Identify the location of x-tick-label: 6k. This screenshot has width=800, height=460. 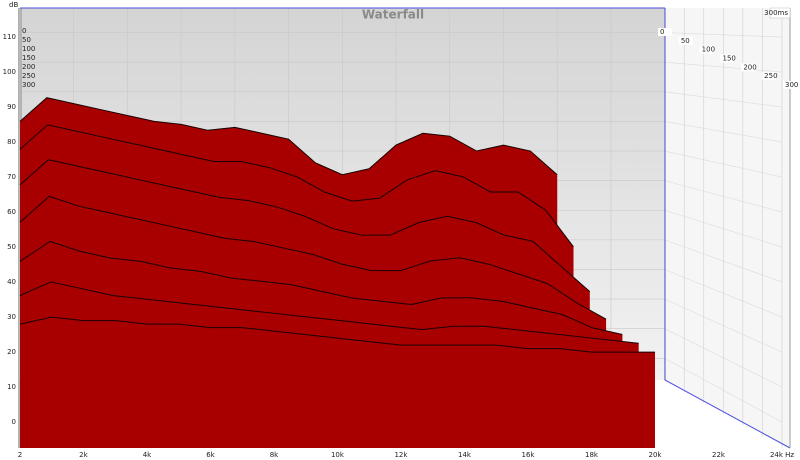
(210, 455).